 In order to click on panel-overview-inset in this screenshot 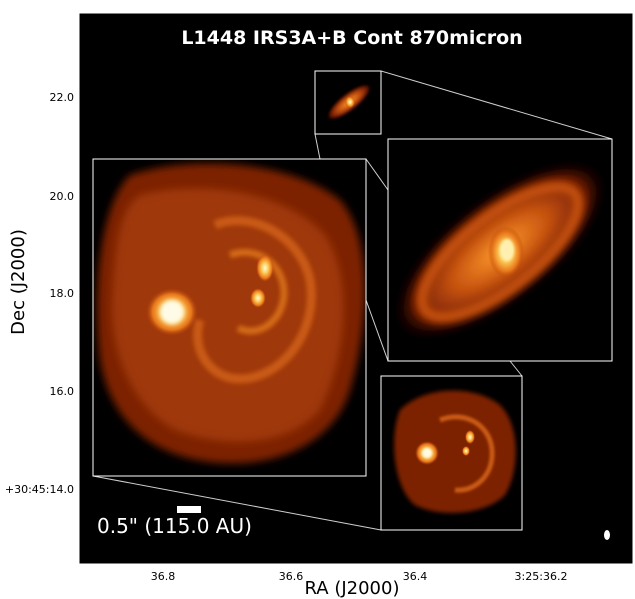, I will do `click(348, 102)`.